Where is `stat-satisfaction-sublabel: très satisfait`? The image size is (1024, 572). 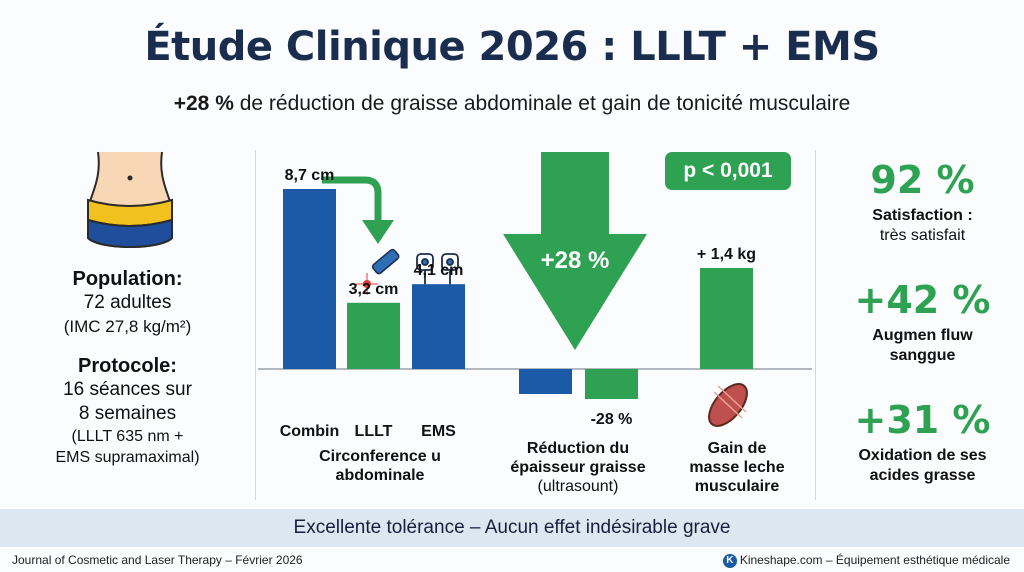
stat-satisfaction-sublabel: très satisfait is located at coordinates (922, 235).